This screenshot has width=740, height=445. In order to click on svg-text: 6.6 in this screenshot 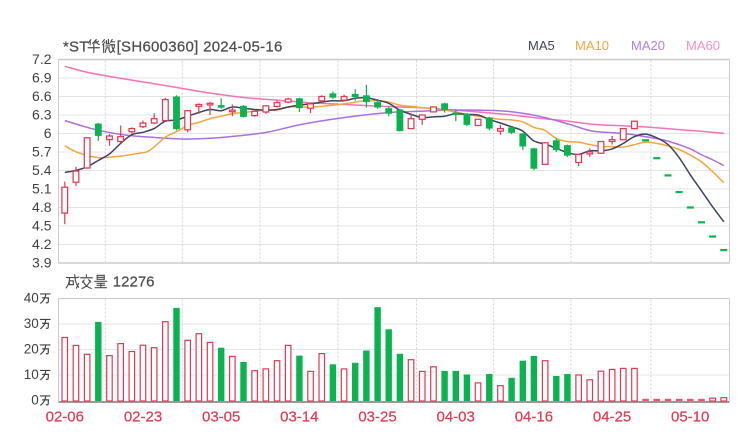, I will do `click(42, 96)`.